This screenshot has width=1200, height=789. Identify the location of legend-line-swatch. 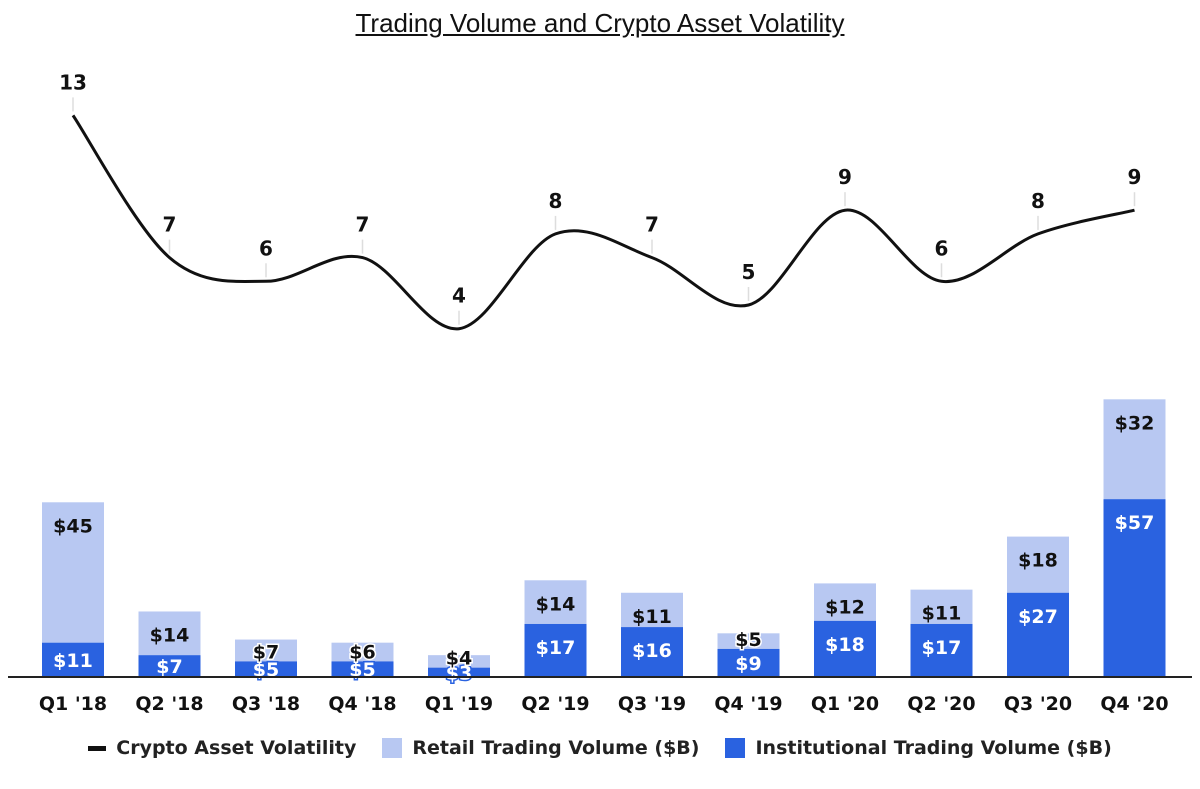
(97, 748).